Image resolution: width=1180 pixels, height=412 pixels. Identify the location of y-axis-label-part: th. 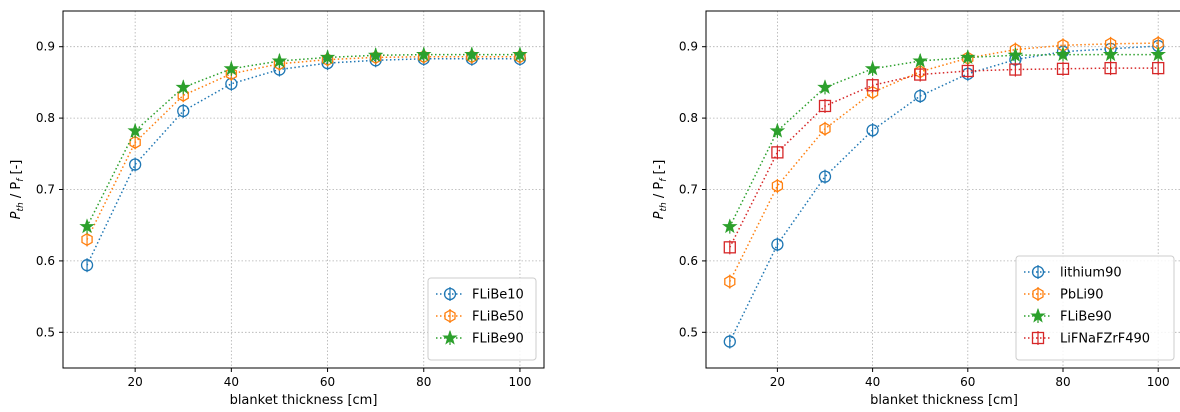
(664, 207).